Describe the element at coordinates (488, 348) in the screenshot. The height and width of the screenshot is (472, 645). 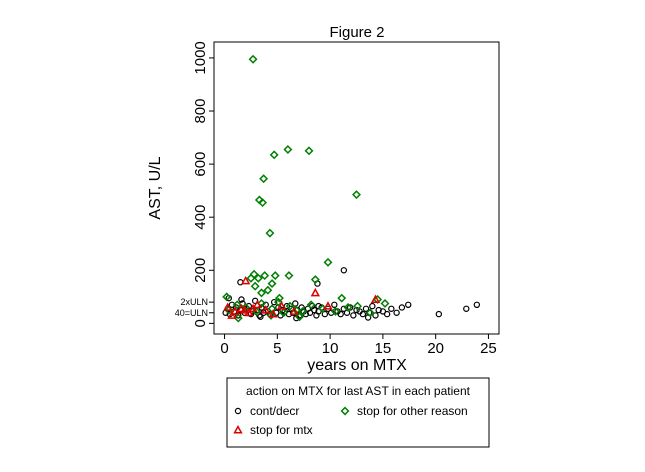
I see `x-tick-label: 25` at that location.